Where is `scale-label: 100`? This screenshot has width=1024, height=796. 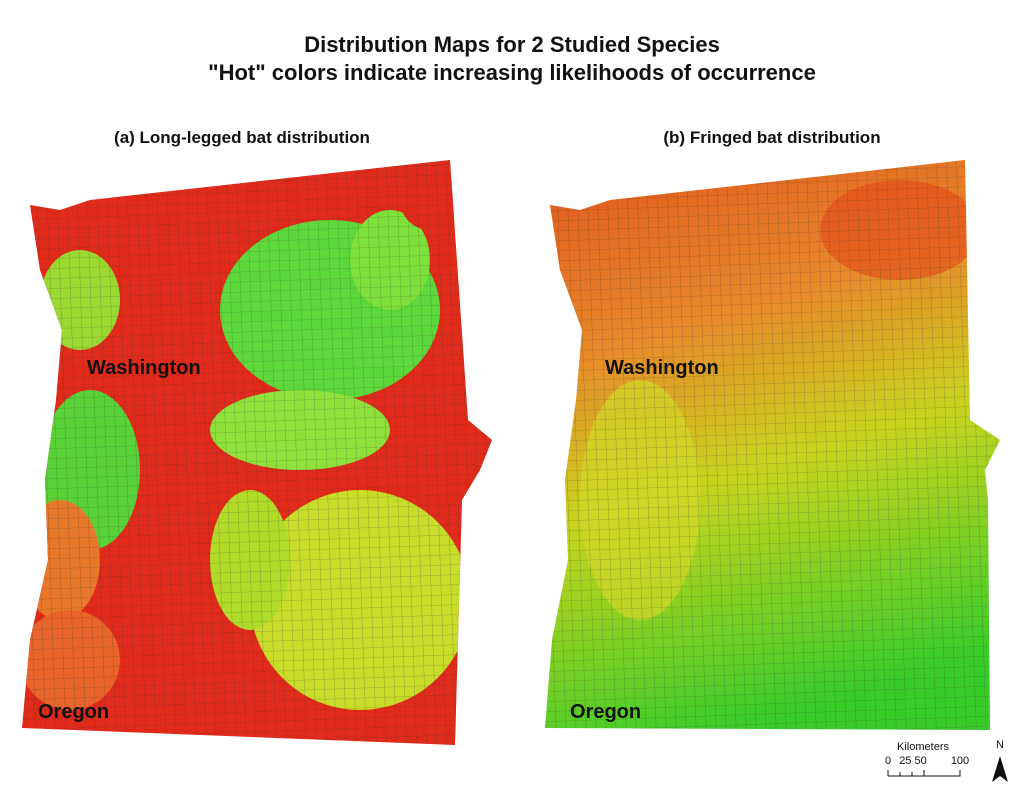
scale-label: 100 is located at coordinates (960, 761).